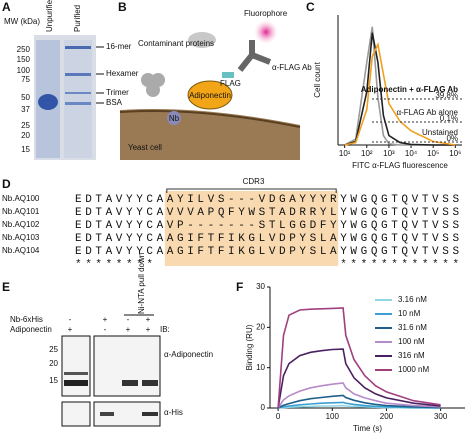 This screenshot has height=439, width=474. What do you see at coordinates (6, 184) in the screenshot?
I see `panel-label: D` at bounding box center [6, 184].